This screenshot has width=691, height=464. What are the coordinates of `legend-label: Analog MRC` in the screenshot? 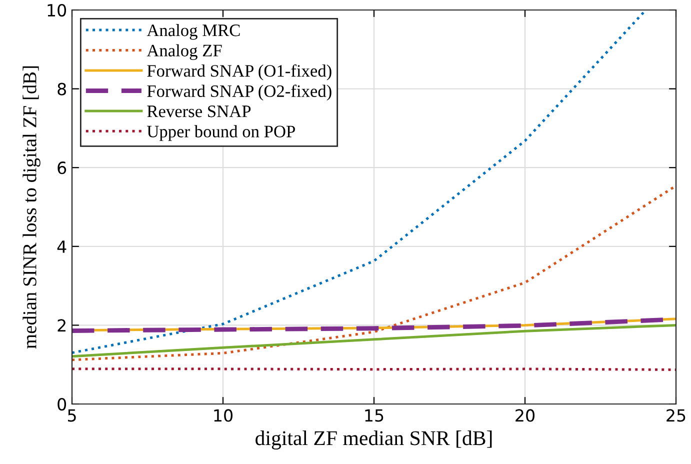 It's located at (193, 32).